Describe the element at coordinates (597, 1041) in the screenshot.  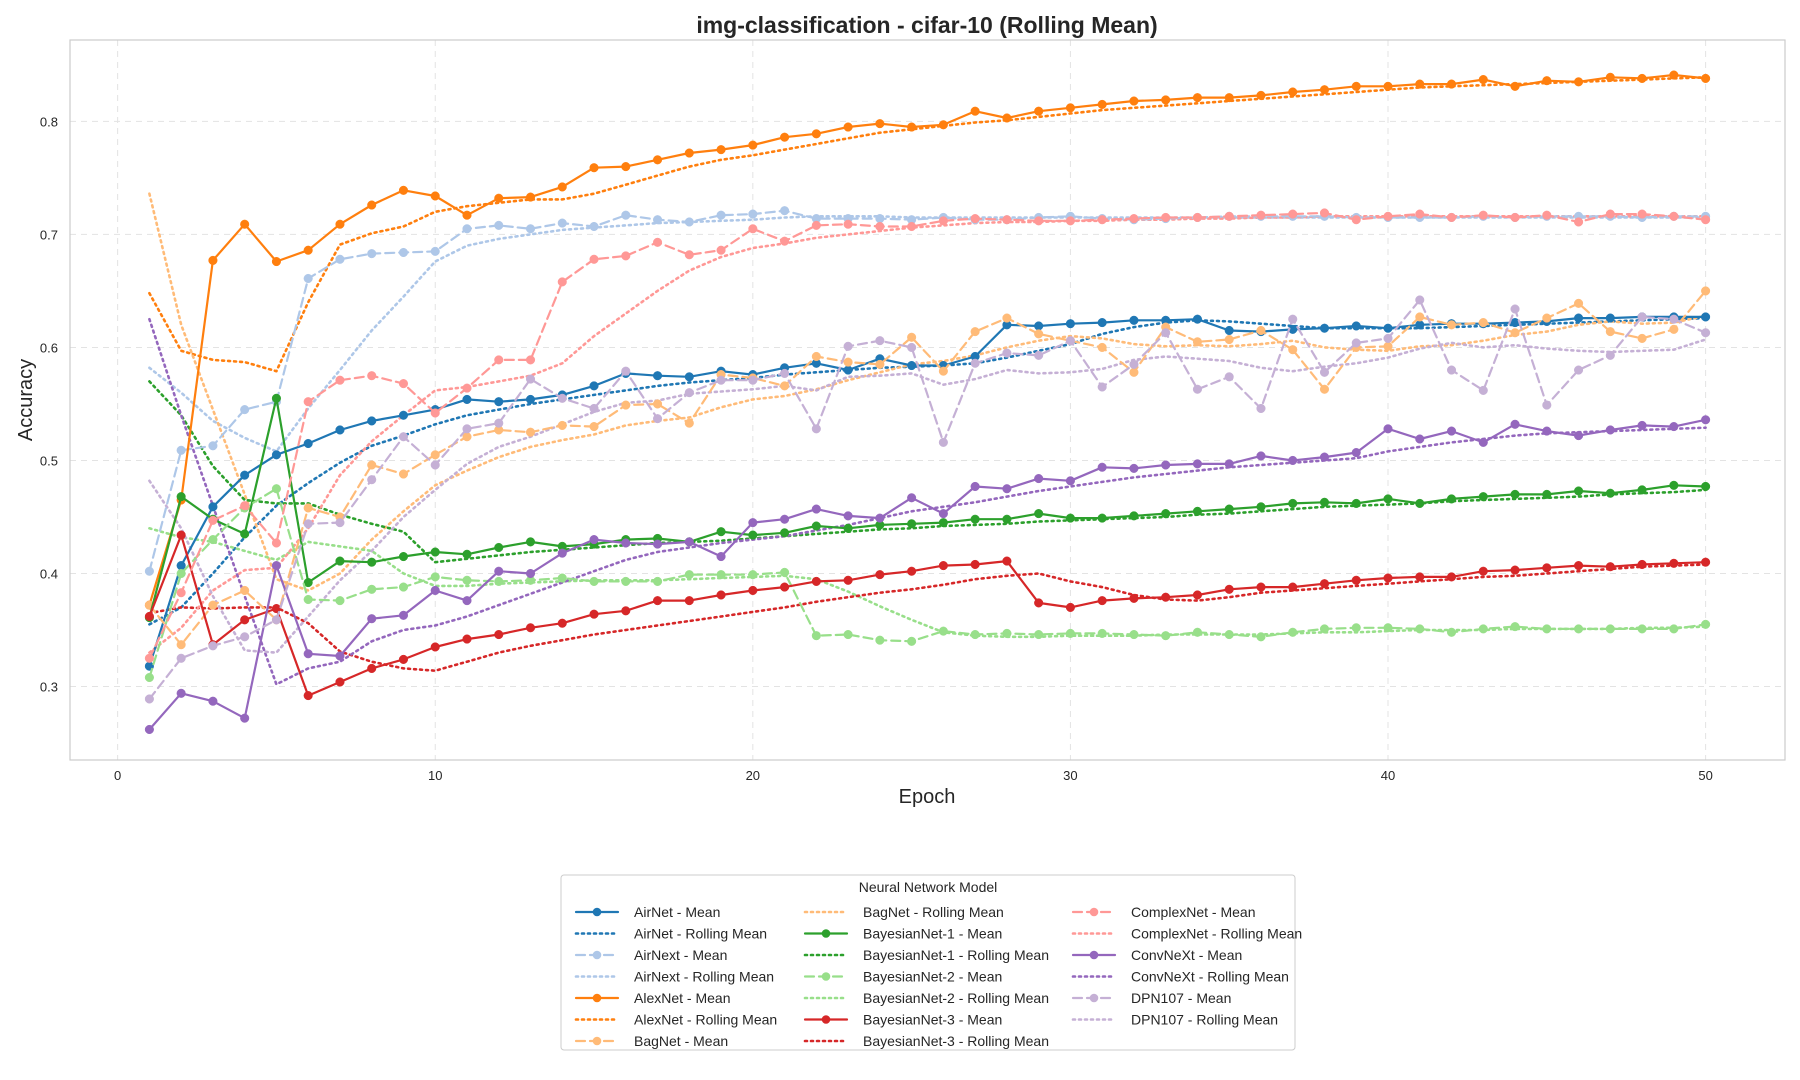
I see `legend-marker` at that location.